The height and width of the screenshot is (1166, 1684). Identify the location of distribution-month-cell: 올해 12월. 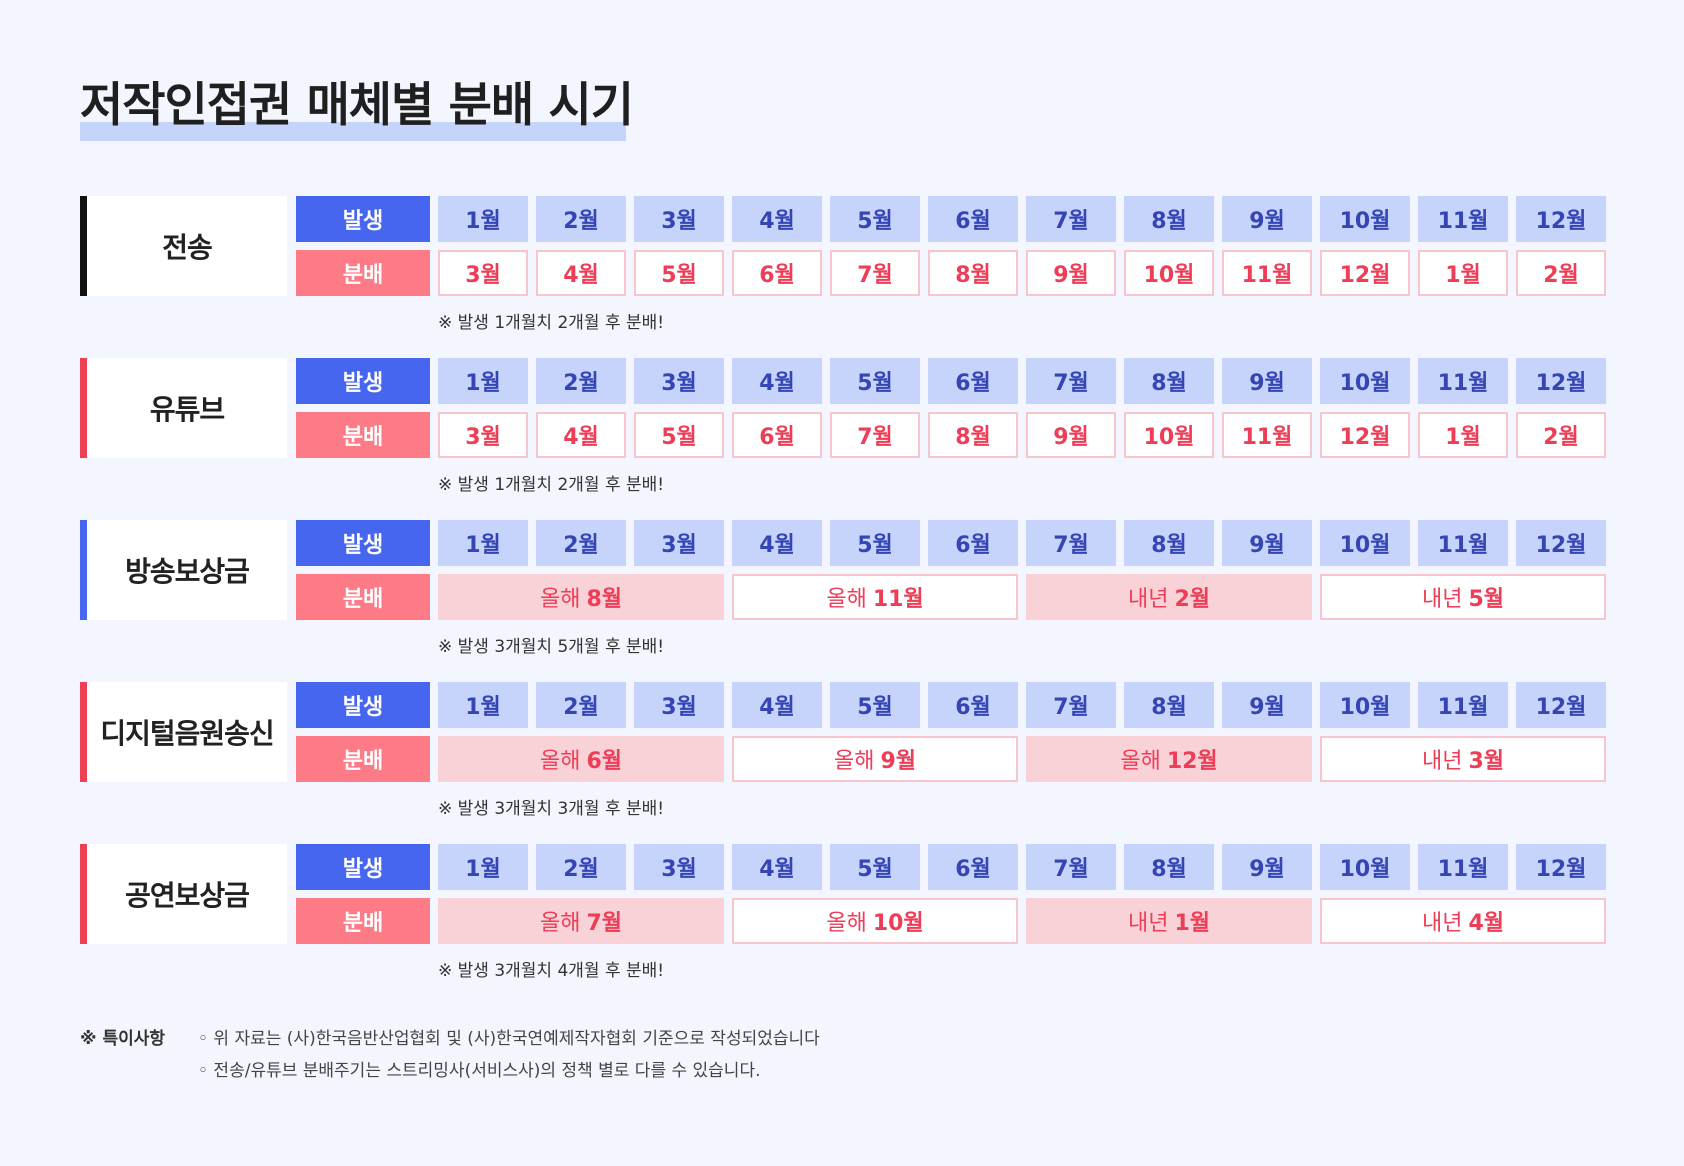
(1169, 759).